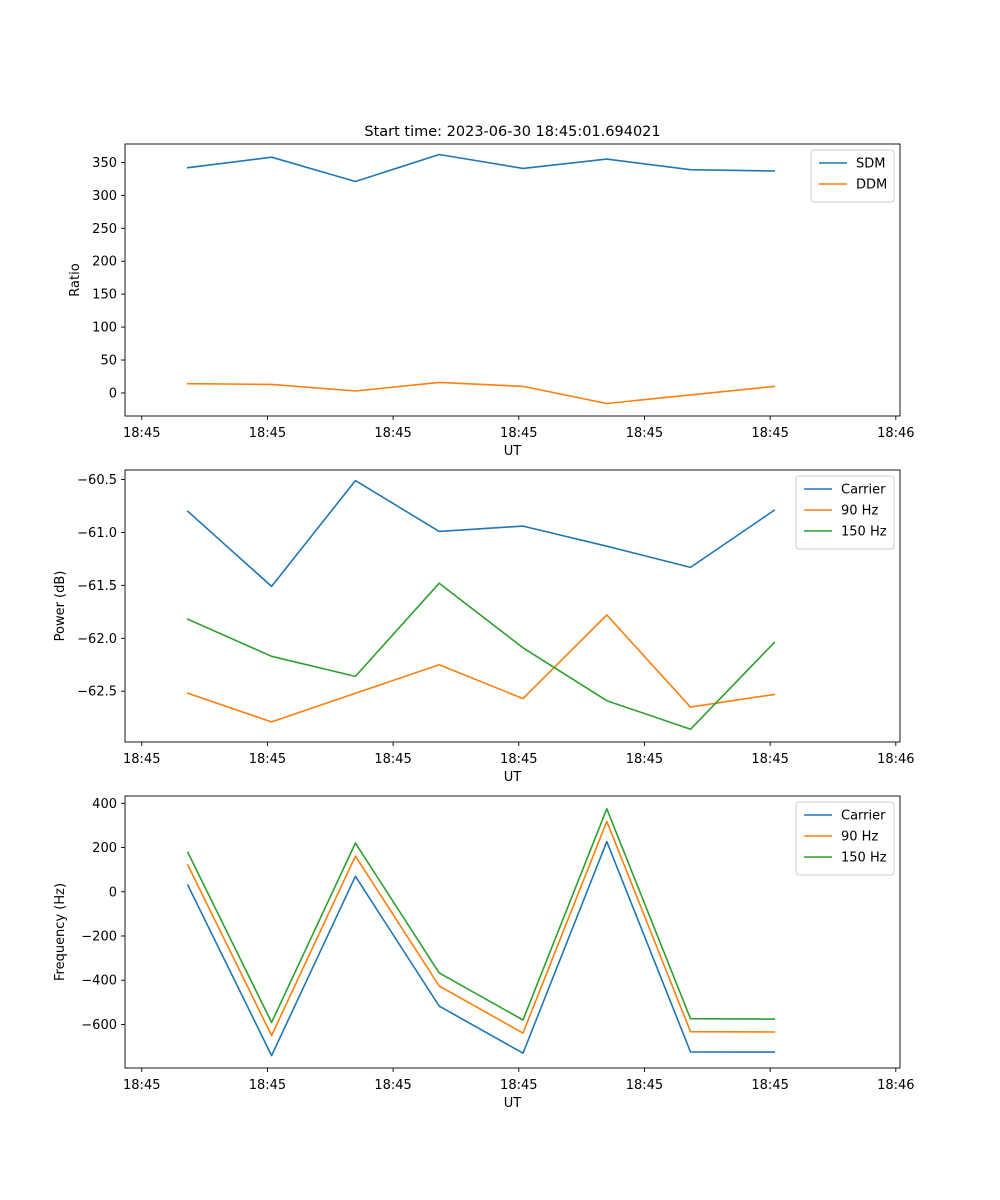 The height and width of the screenshot is (1200, 1000). I want to click on chart-title: Start time: 2023-06-30 18:45:01.694021, so click(512, 132).